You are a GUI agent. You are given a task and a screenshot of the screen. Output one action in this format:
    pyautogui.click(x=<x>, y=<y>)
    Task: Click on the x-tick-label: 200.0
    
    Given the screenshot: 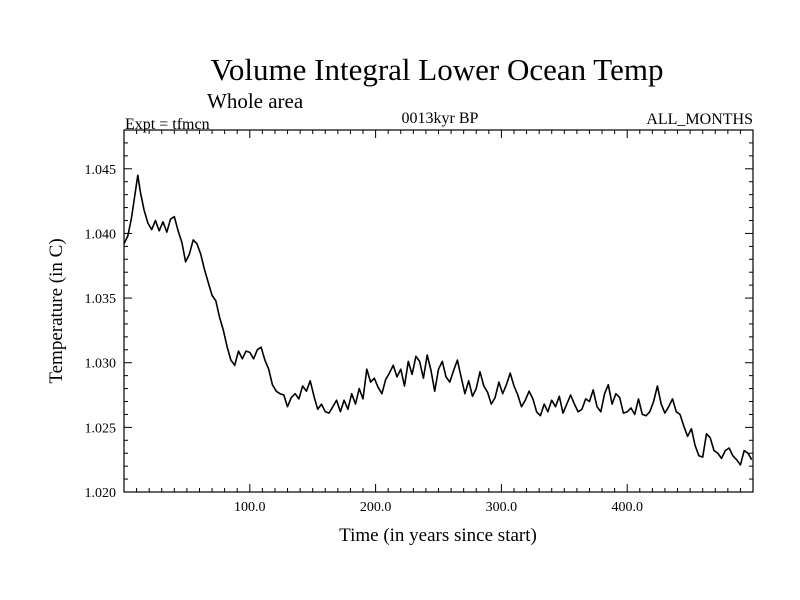 What is the action you would take?
    pyautogui.click(x=376, y=507)
    